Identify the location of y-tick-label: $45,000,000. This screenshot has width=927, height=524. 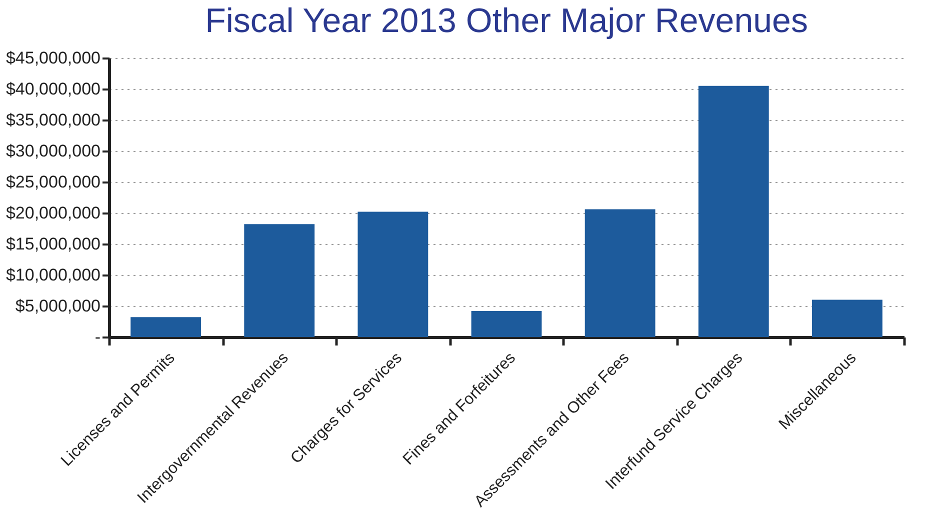
(53, 58).